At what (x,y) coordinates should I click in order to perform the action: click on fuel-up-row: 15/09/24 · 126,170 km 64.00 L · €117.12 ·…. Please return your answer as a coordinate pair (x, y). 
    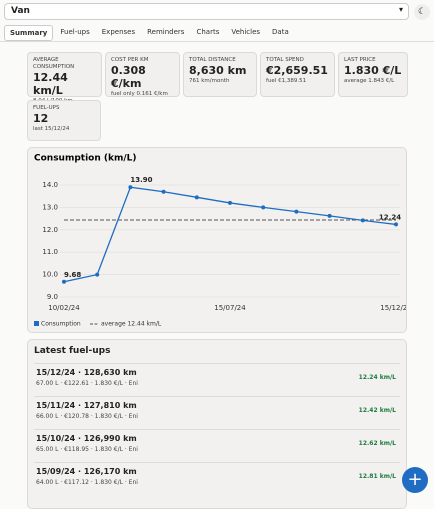
    Looking at the image, I should click on (217, 478).